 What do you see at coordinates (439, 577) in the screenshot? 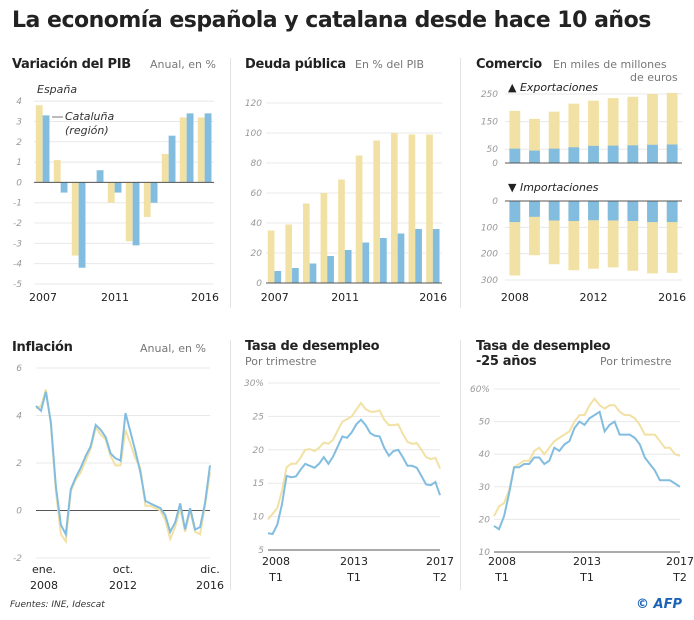
I see `desempleo-x-tick-label: T2` at bounding box center [439, 577].